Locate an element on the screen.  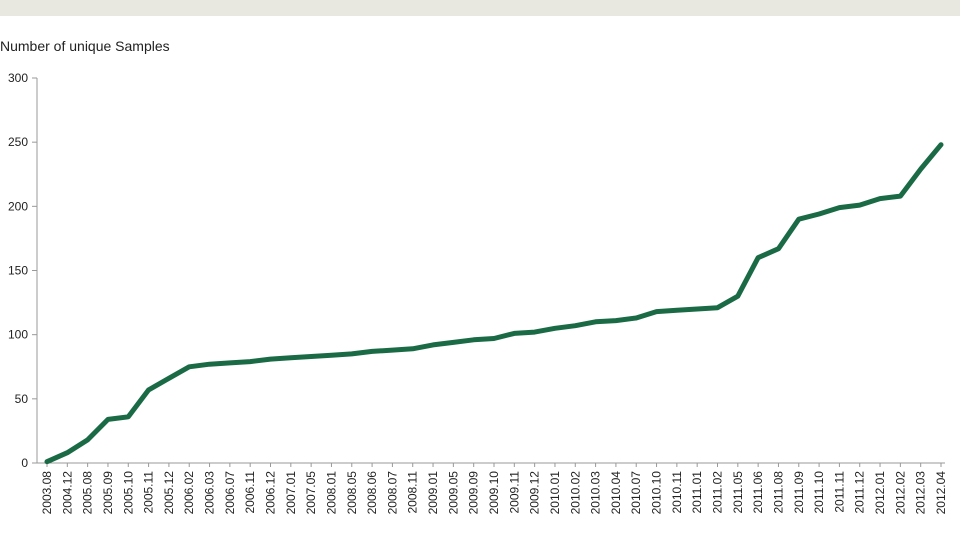
x-tick-label: 2011.09 is located at coordinates (799, 492).